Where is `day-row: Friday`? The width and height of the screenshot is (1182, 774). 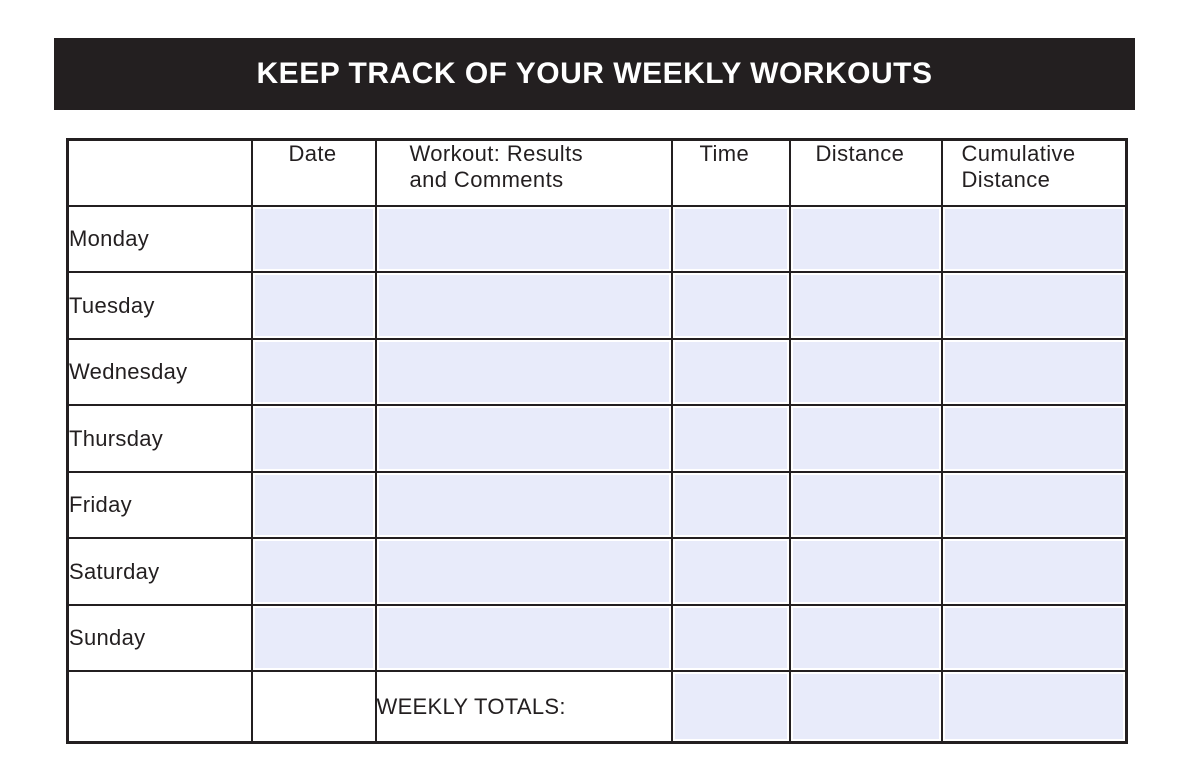 day-row: Friday is located at coordinates (597, 505).